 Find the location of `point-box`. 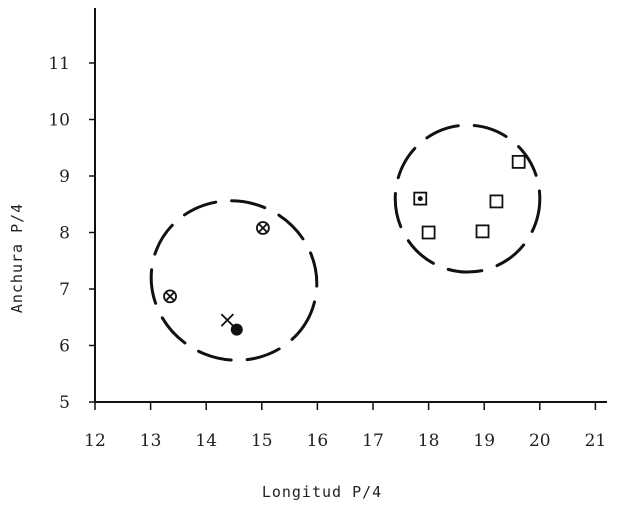

point-box is located at coordinates (420, 198).